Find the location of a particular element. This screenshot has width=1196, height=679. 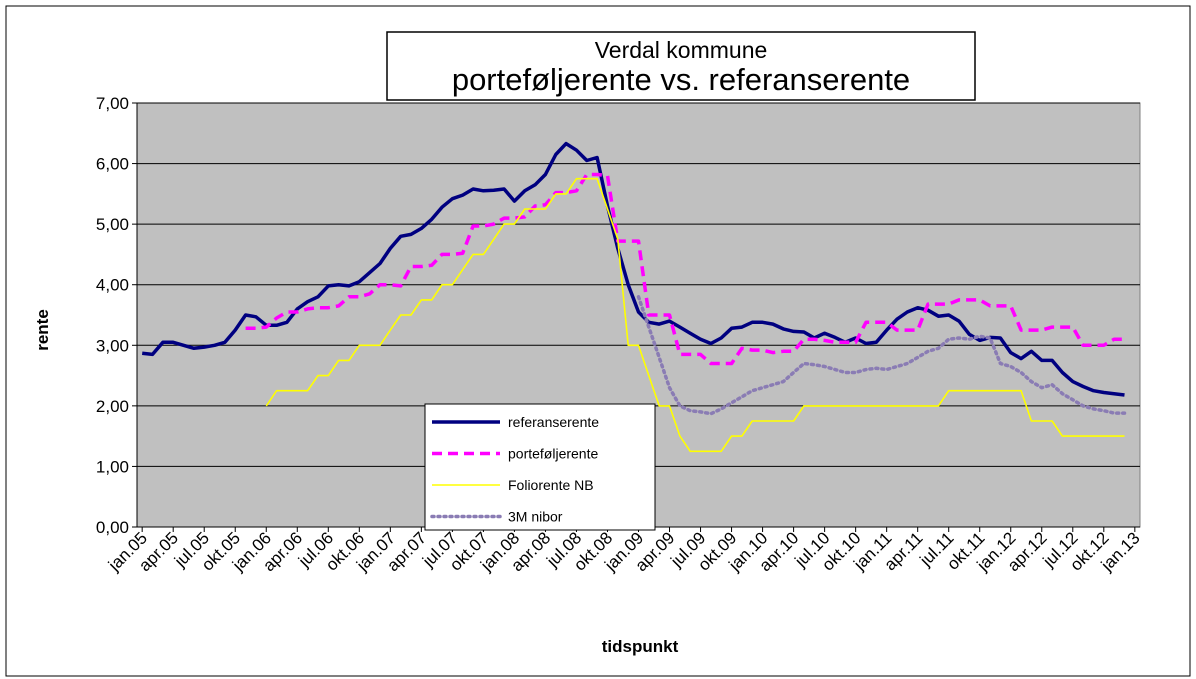

y-tick-label: 6,00 is located at coordinates (112, 164).